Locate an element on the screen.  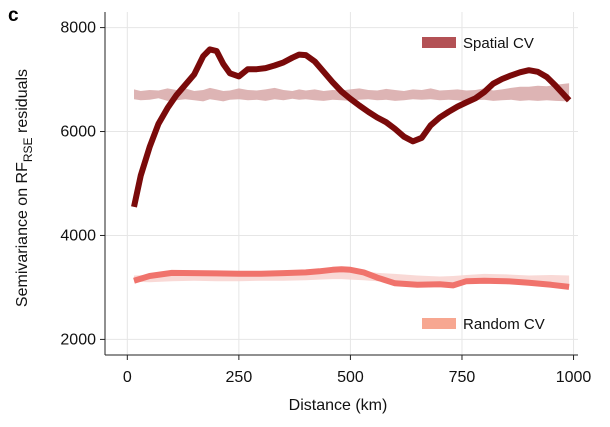
panel-letter: c is located at coordinates (13, 15).